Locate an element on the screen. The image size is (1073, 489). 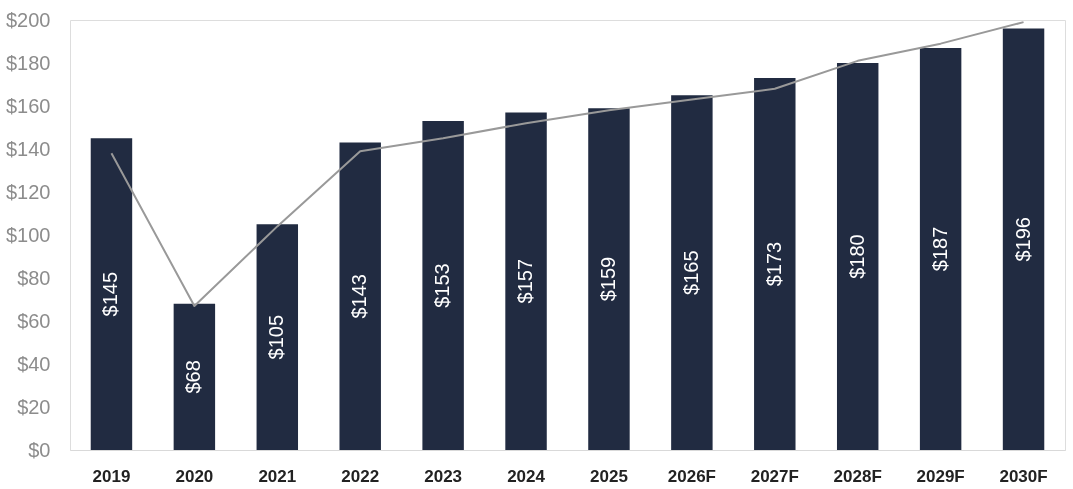
data-label: $157 is located at coordinates (525, 281).